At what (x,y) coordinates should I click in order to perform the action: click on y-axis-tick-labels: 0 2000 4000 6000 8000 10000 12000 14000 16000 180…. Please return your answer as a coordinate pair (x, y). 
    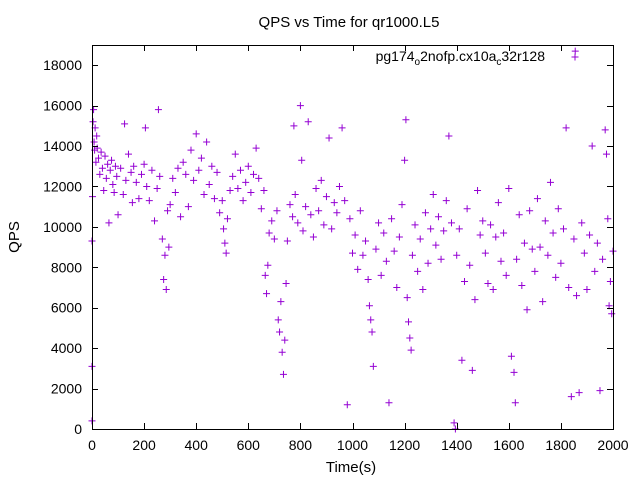
    Looking at the image, I should click on (62, 247).